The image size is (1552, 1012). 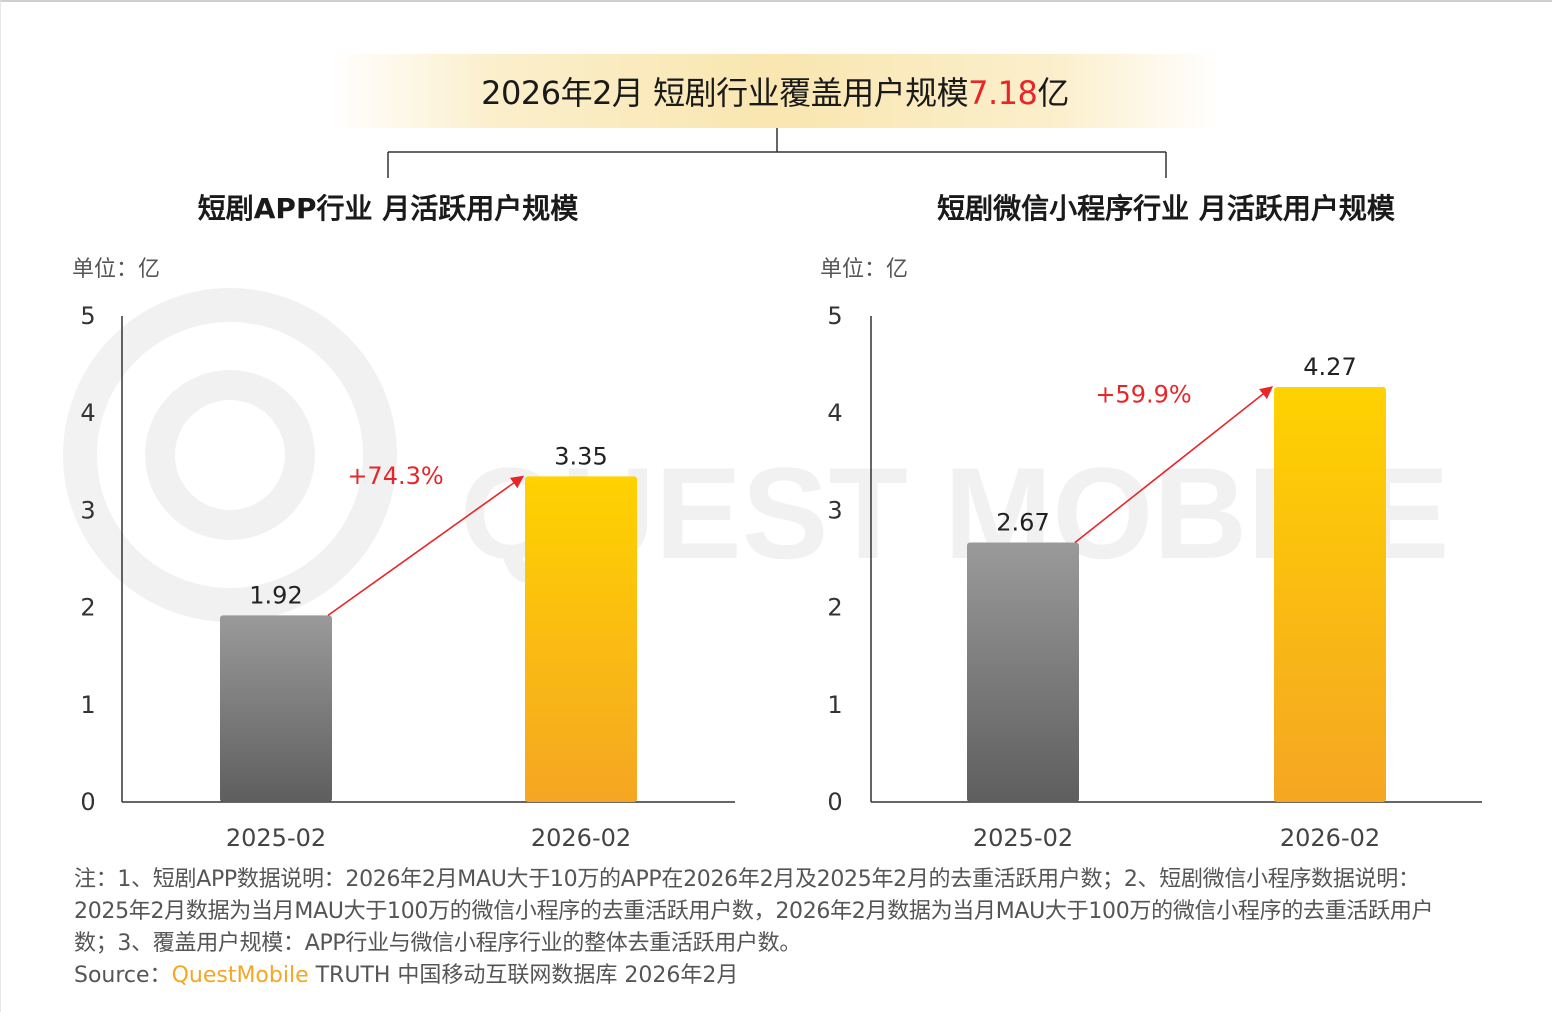 What do you see at coordinates (388, 208) in the screenshot?
I see `chart-title: 短剧APP行业 月活跃用户规模` at bounding box center [388, 208].